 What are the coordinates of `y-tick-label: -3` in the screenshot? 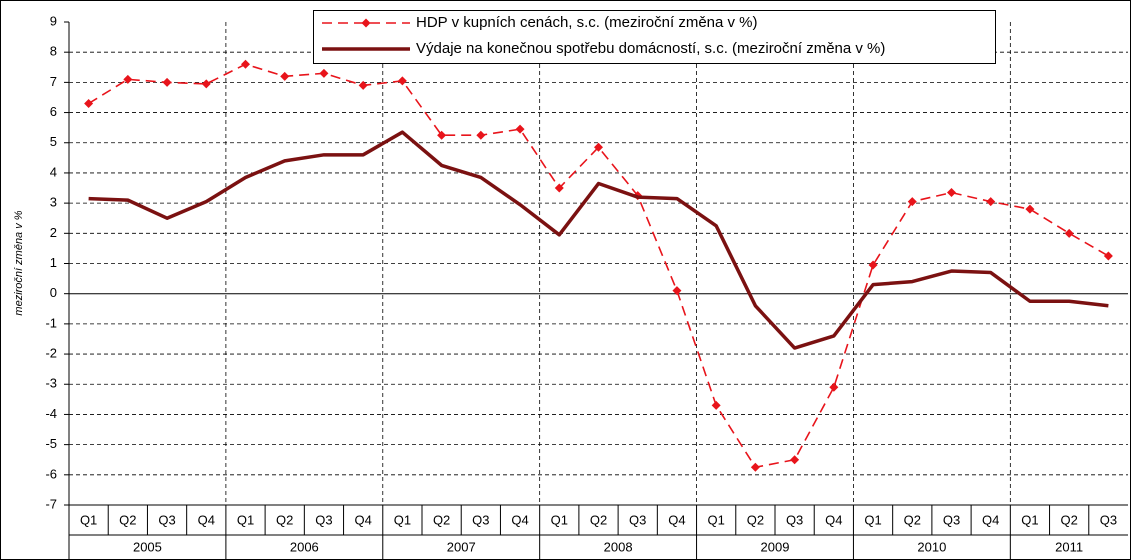 It's located at (51, 383).